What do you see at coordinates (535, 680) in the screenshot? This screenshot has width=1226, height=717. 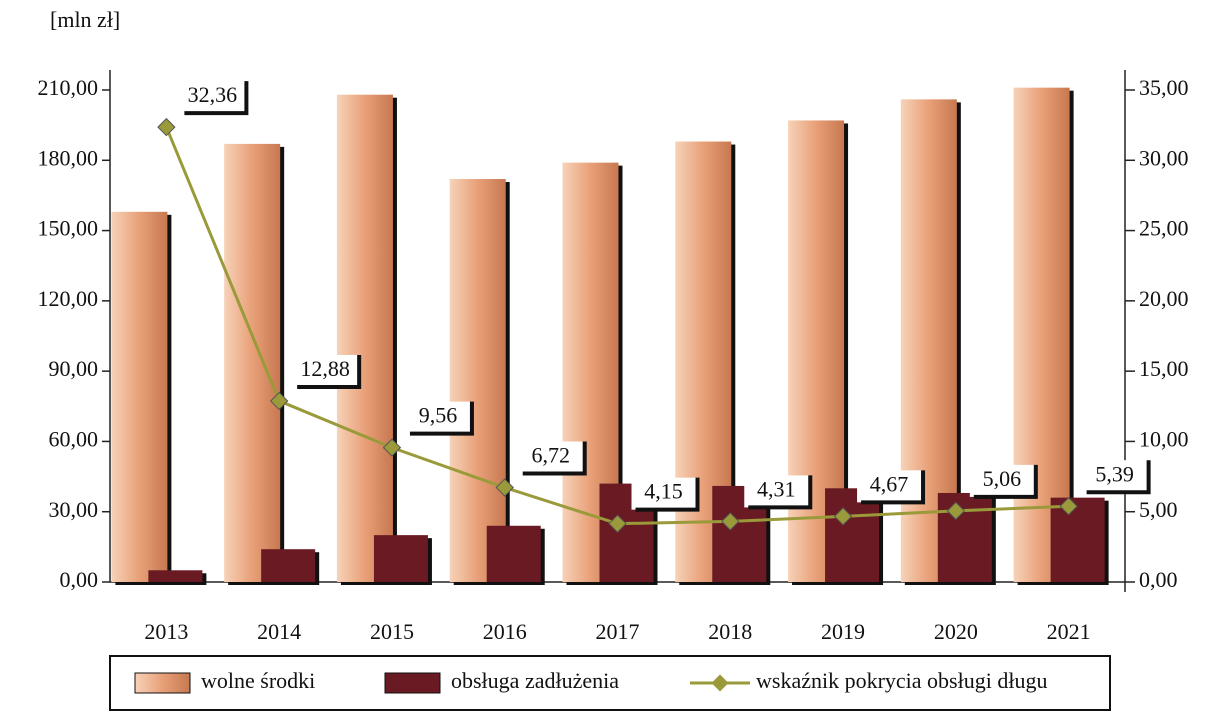 I see `legend-label: obsługa zadłużenia` at bounding box center [535, 680].